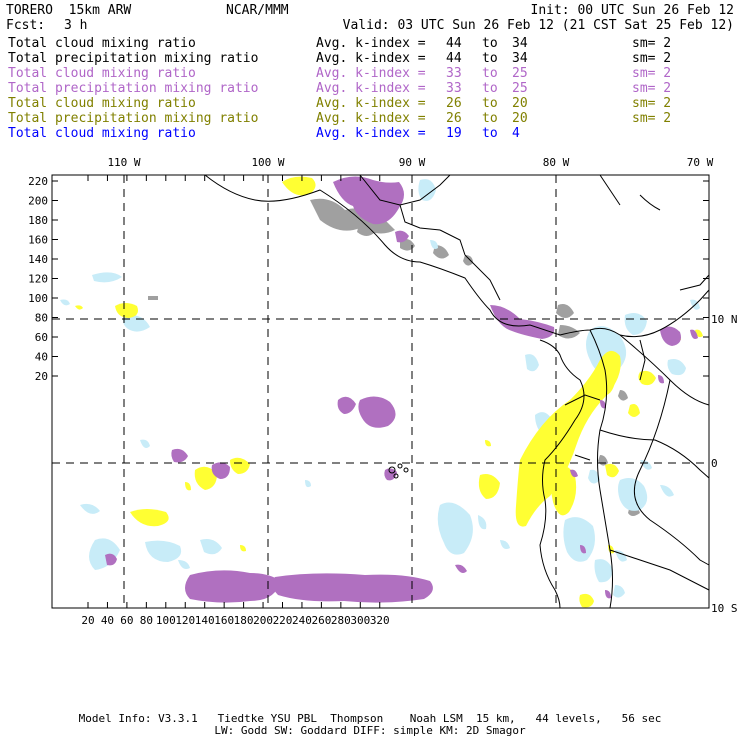 The width and height of the screenshot is (740, 740). I want to click on x-tick-label: 200, so click(263, 620).